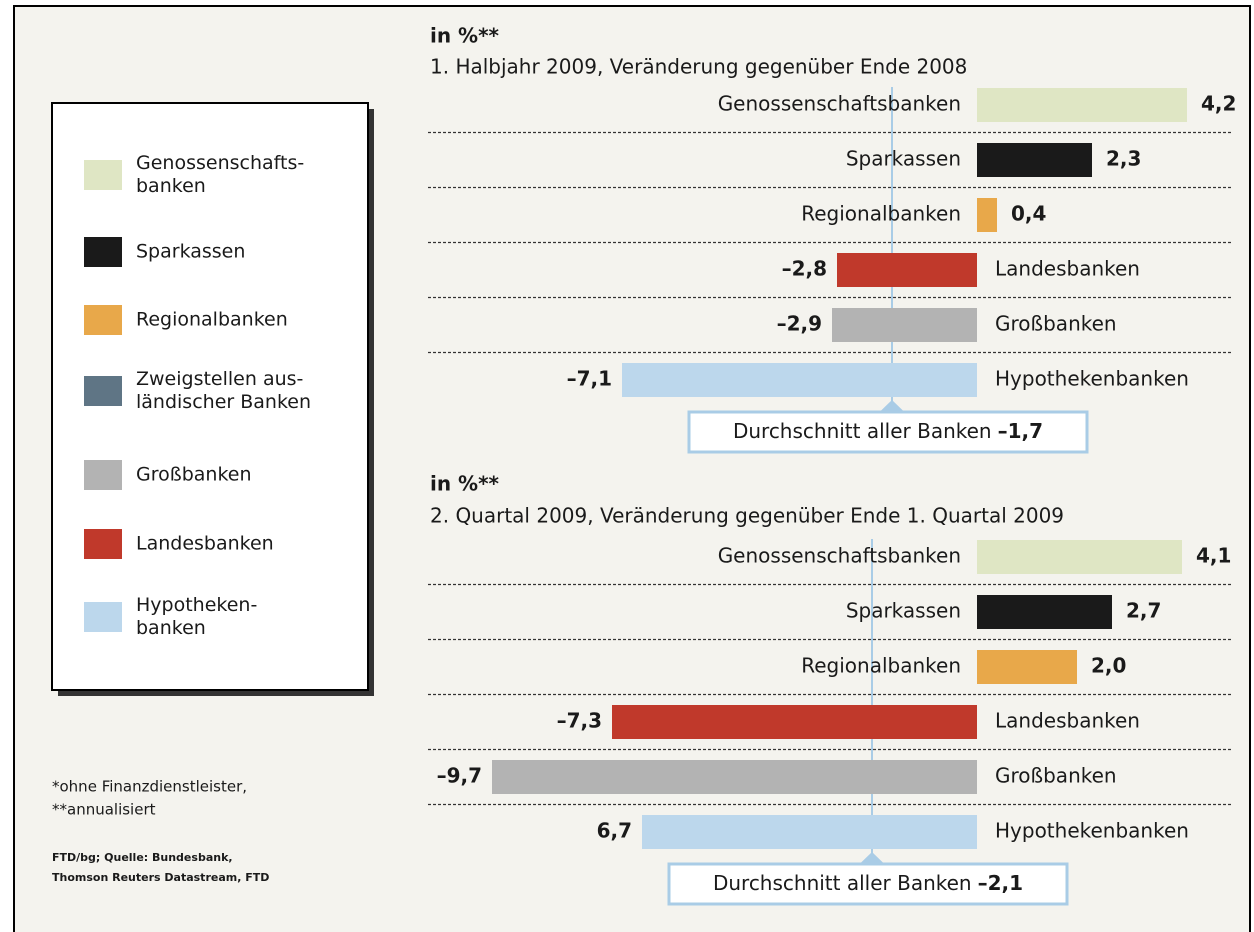 Image resolution: width=1254 pixels, height=932 pixels. What do you see at coordinates (196, 605) in the screenshot?
I see `legend-label: Hypotheken-` at bounding box center [196, 605].